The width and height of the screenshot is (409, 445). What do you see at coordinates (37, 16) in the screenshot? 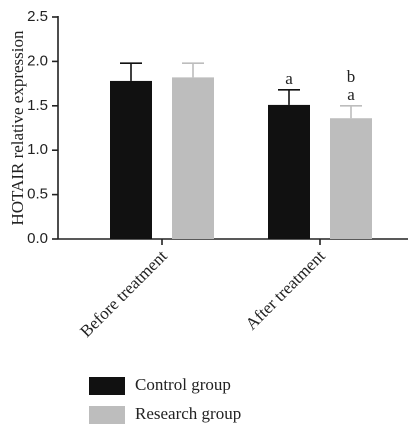
I see `y-tick-label: 2.5` at bounding box center [37, 16].